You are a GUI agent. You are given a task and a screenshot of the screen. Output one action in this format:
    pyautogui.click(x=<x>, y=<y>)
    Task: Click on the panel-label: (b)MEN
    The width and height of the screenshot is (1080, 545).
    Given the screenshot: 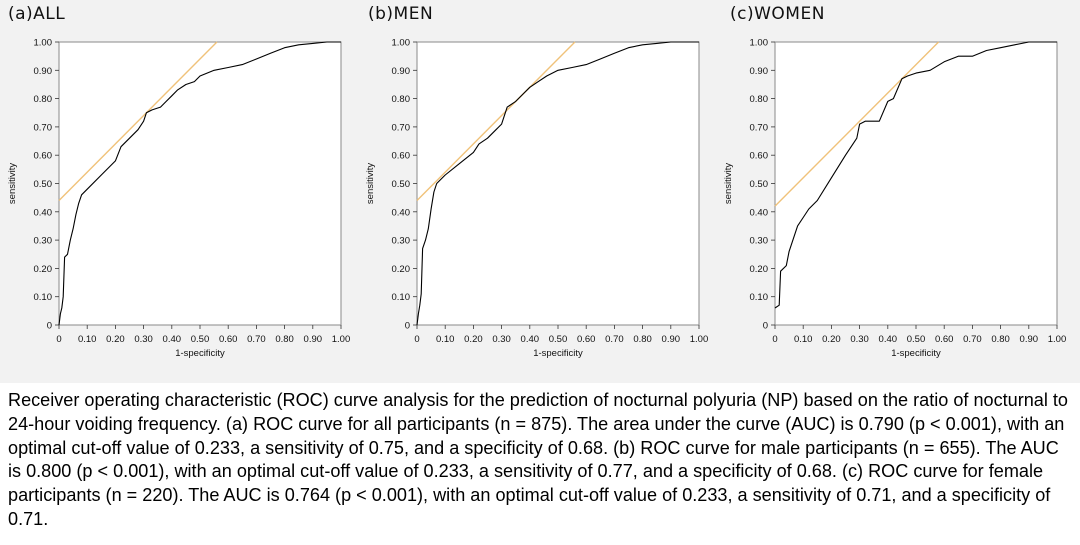 What is the action you would take?
    pyautogui.click(x=401, y=14)
    